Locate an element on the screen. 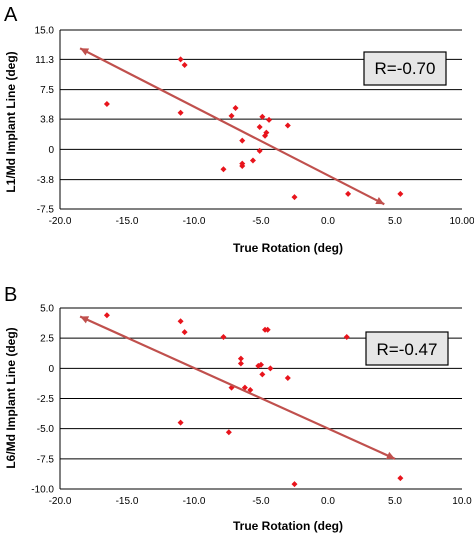  panel-b-y-tick-label: -10.0 is located at coordinates (42, 490).